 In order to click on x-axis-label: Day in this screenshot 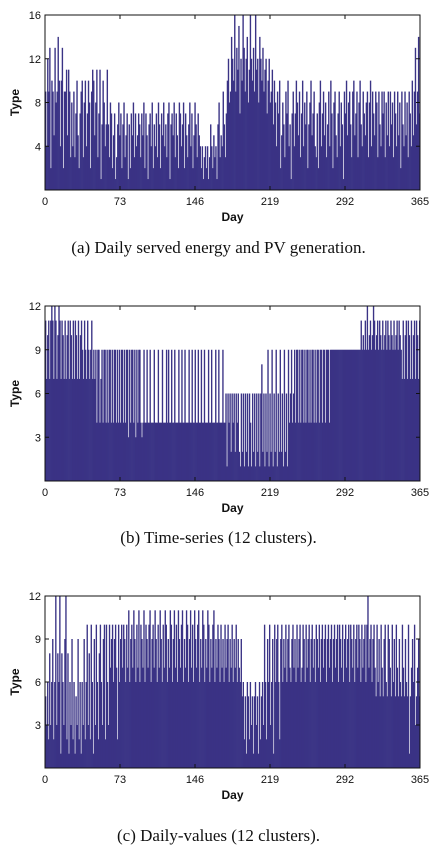, I will do `click(232, 217)`.